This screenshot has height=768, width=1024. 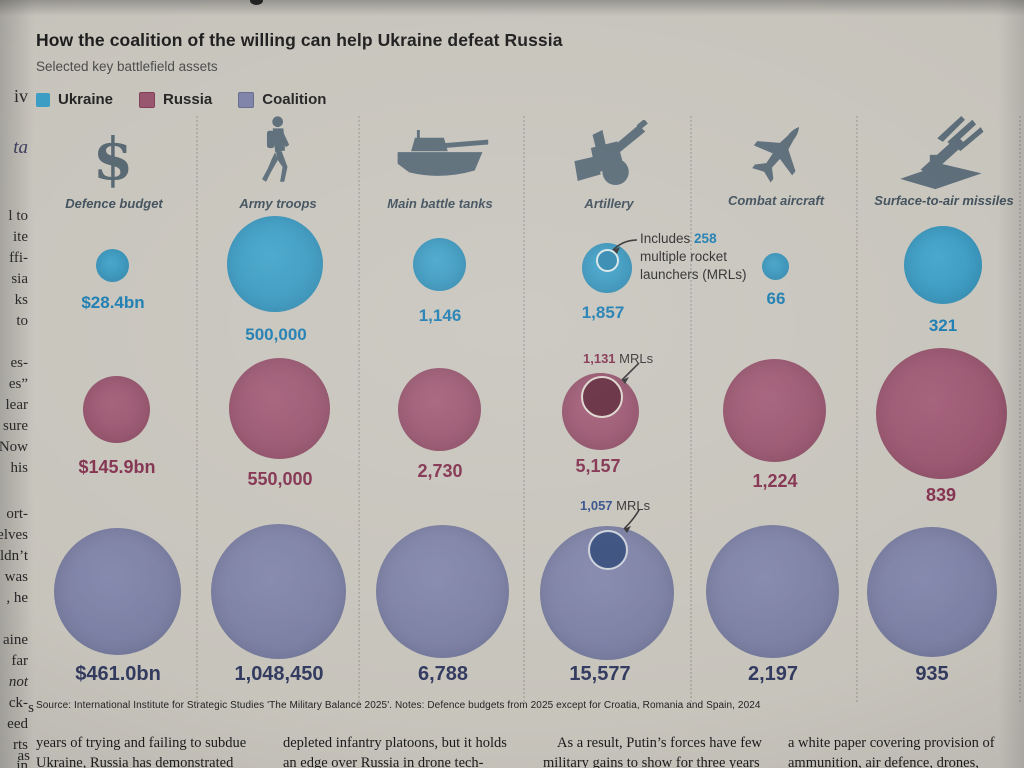 I want to click on bubble-coalition-tanks, so click(x=442, y=591).